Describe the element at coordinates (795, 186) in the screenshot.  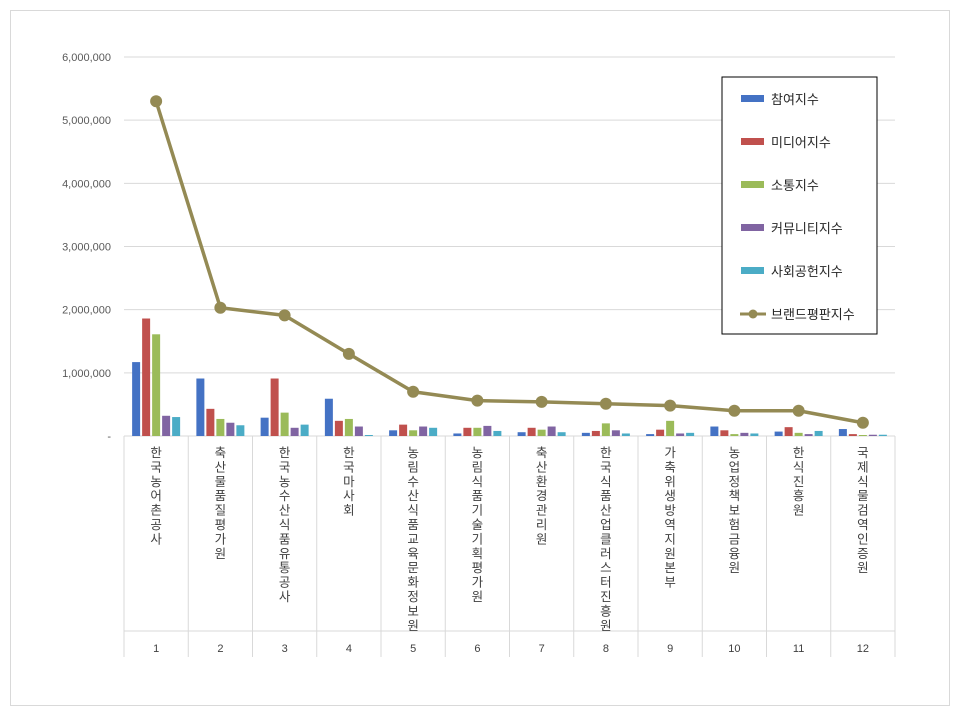
I see `legend-label: 소통지수` at that location.